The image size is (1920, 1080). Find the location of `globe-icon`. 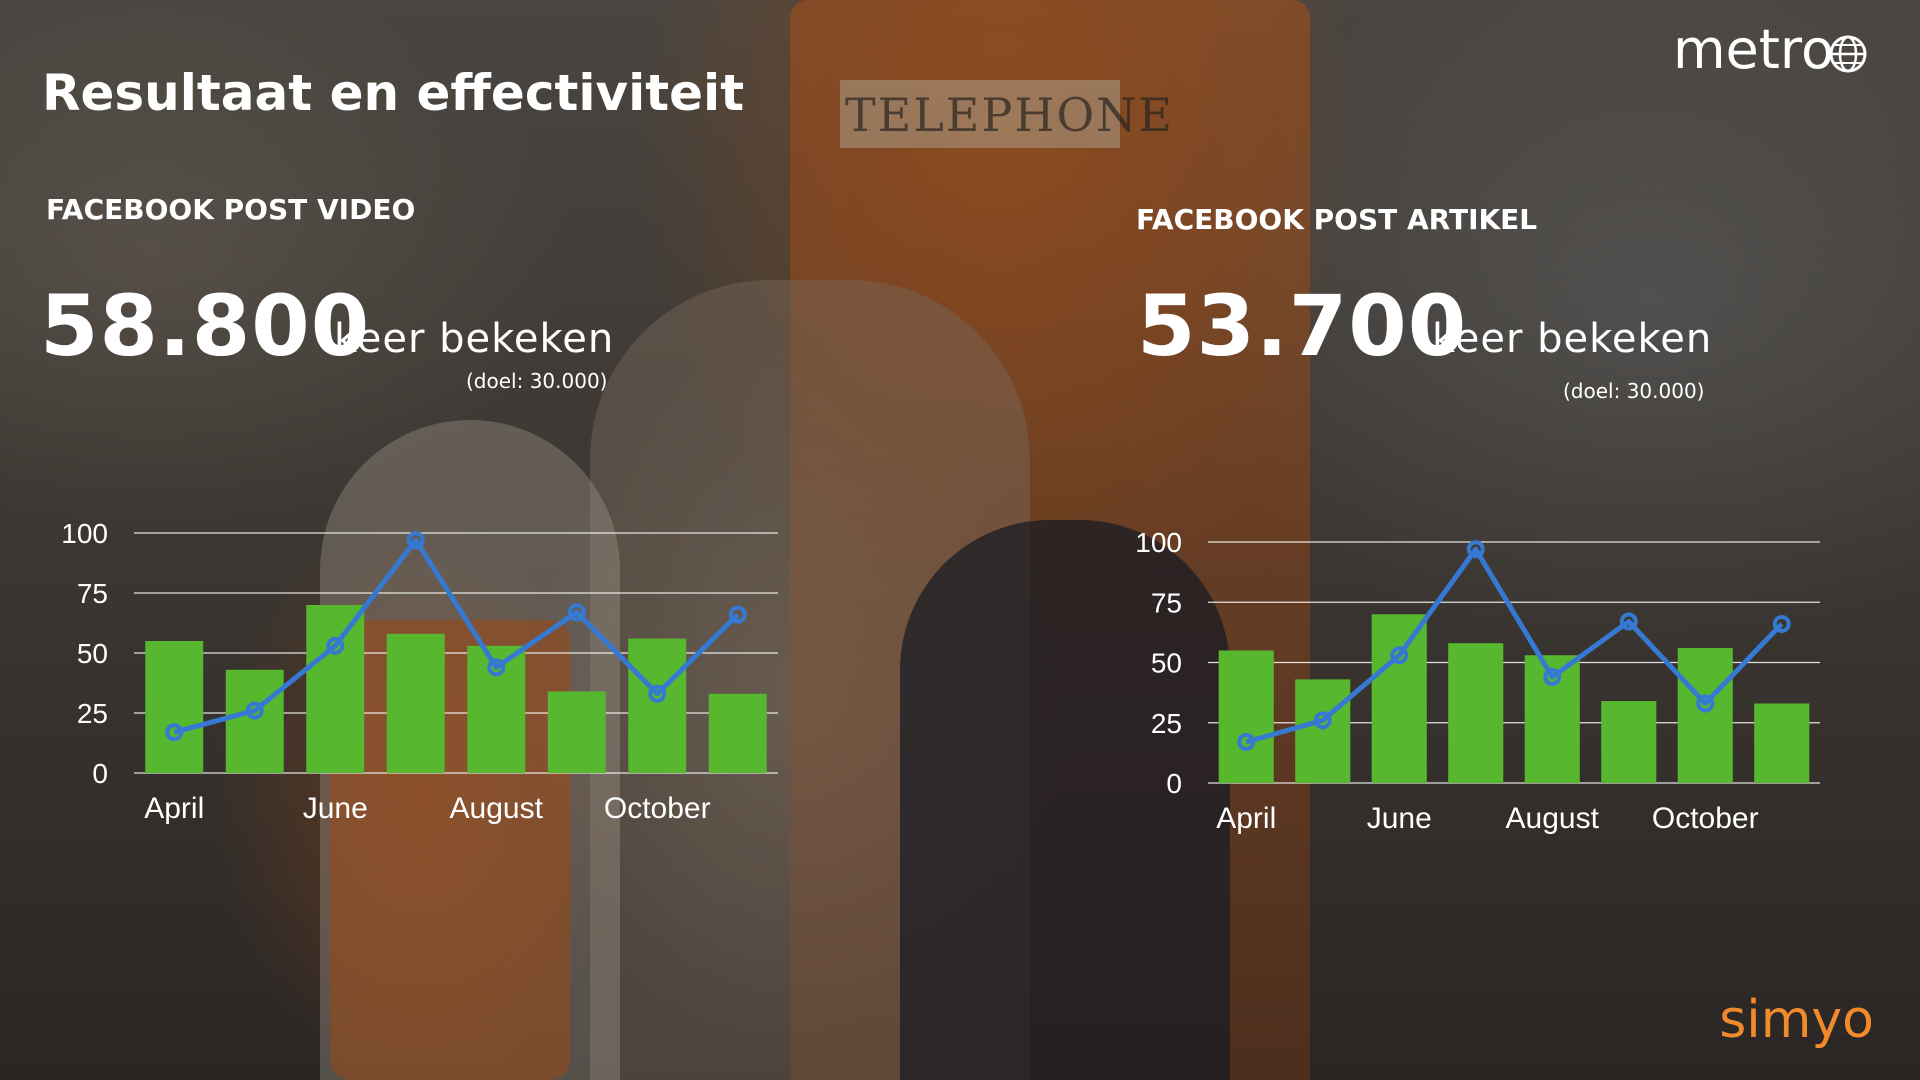

globe-icon is located at coordinates (1848, 53).